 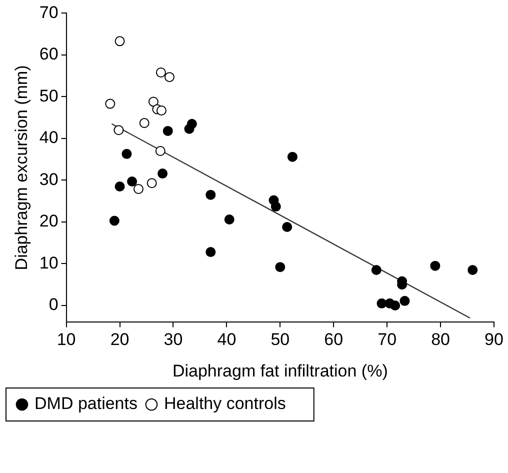 I want to click on x-tick-label: 10, so click(x=66, y=340).